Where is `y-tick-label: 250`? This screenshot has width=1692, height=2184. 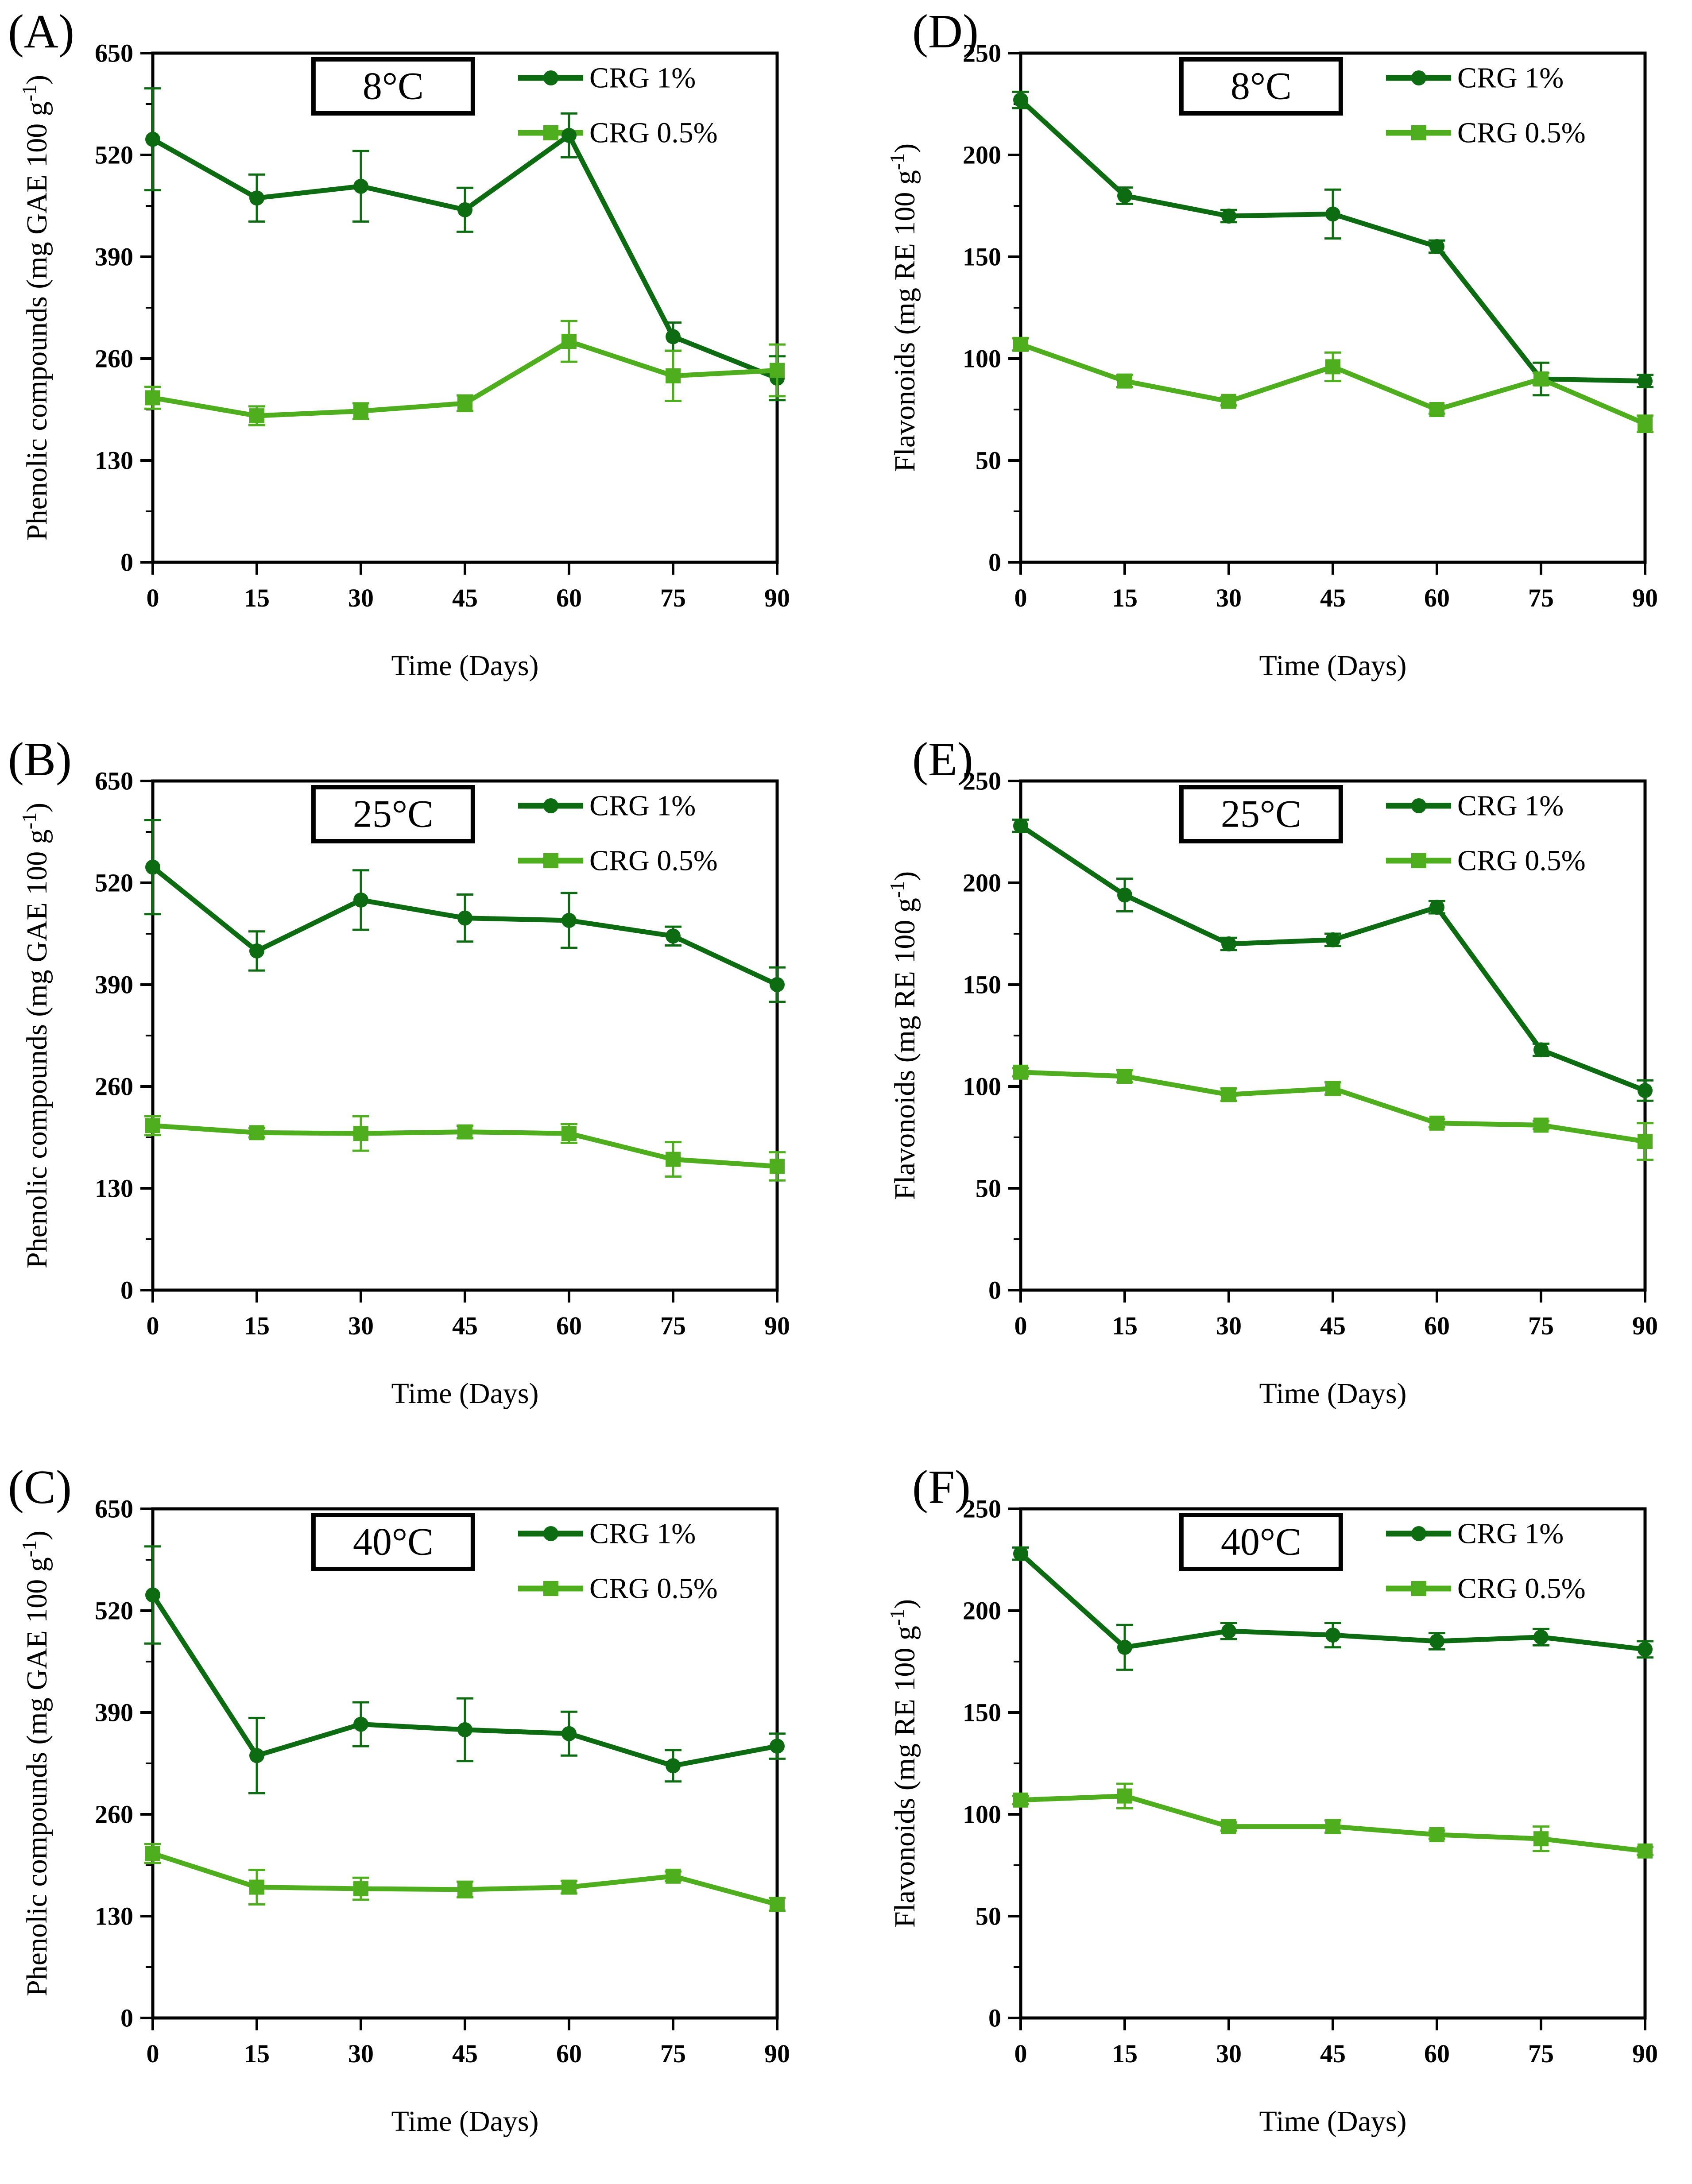 y-tick-label: 250 is located at coordinates (982, 1509).